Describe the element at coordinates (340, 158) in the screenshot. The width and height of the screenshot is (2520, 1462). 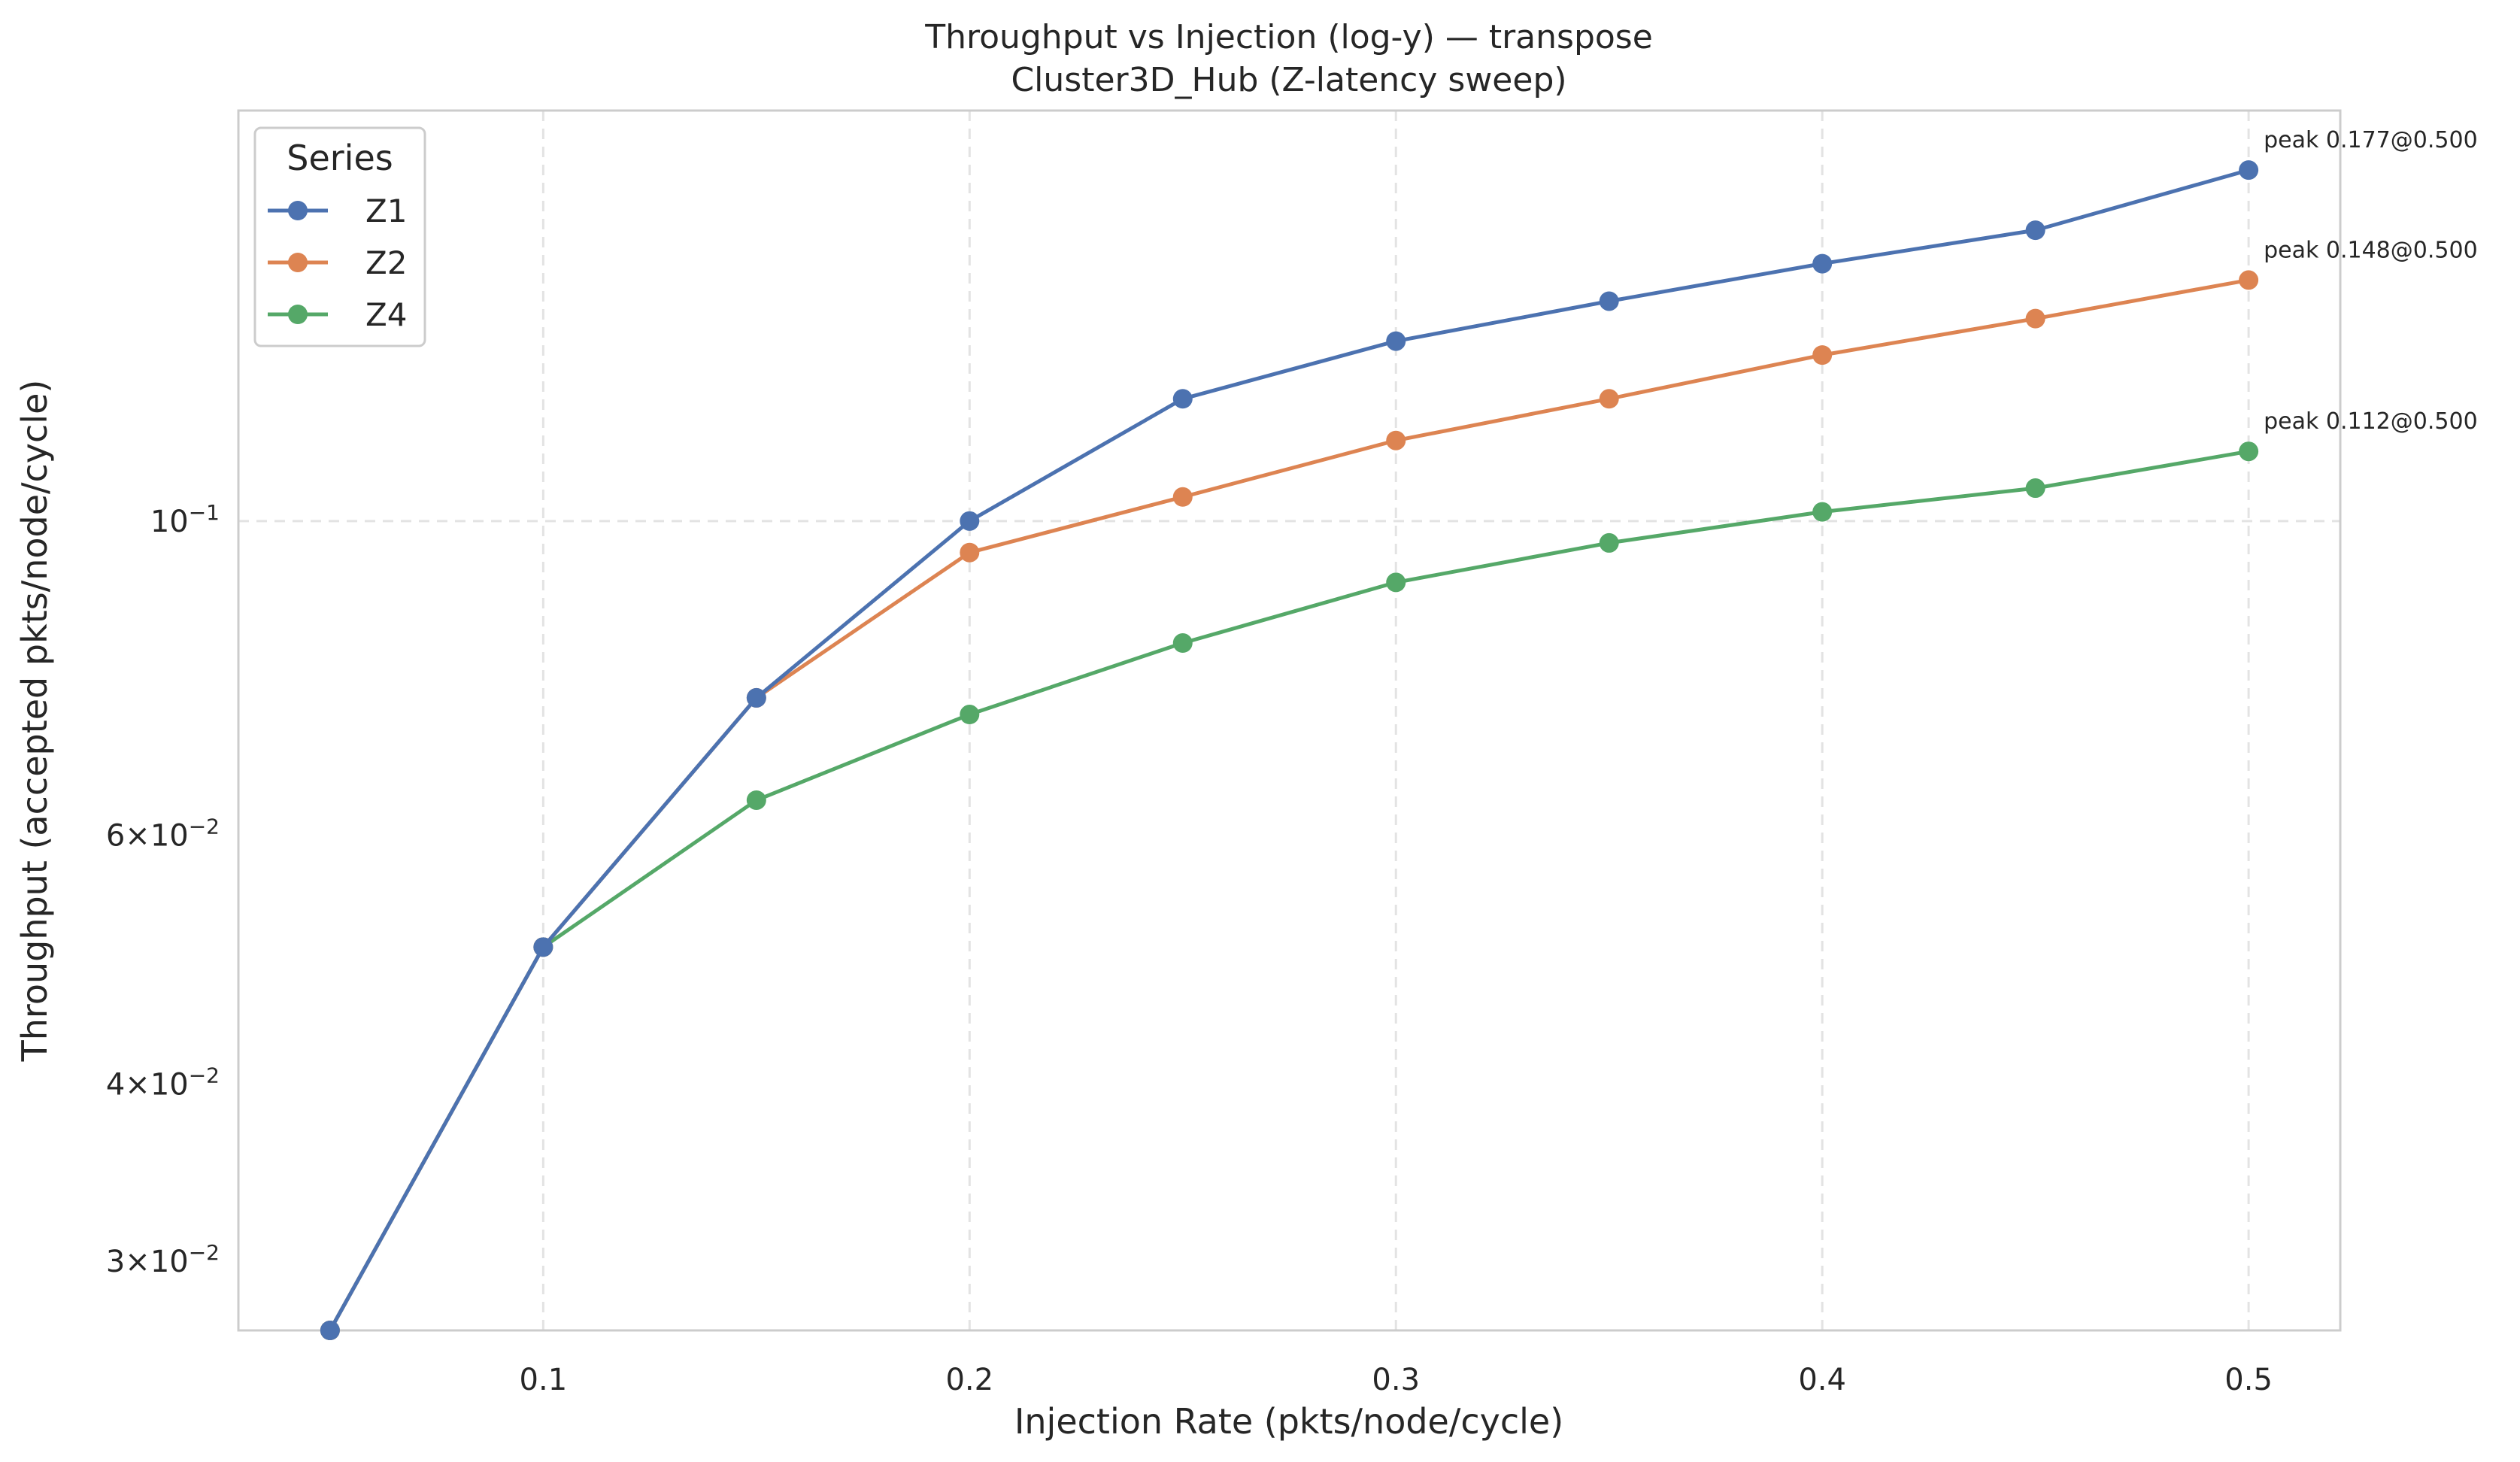
I see `legend-title: Series` at that location.